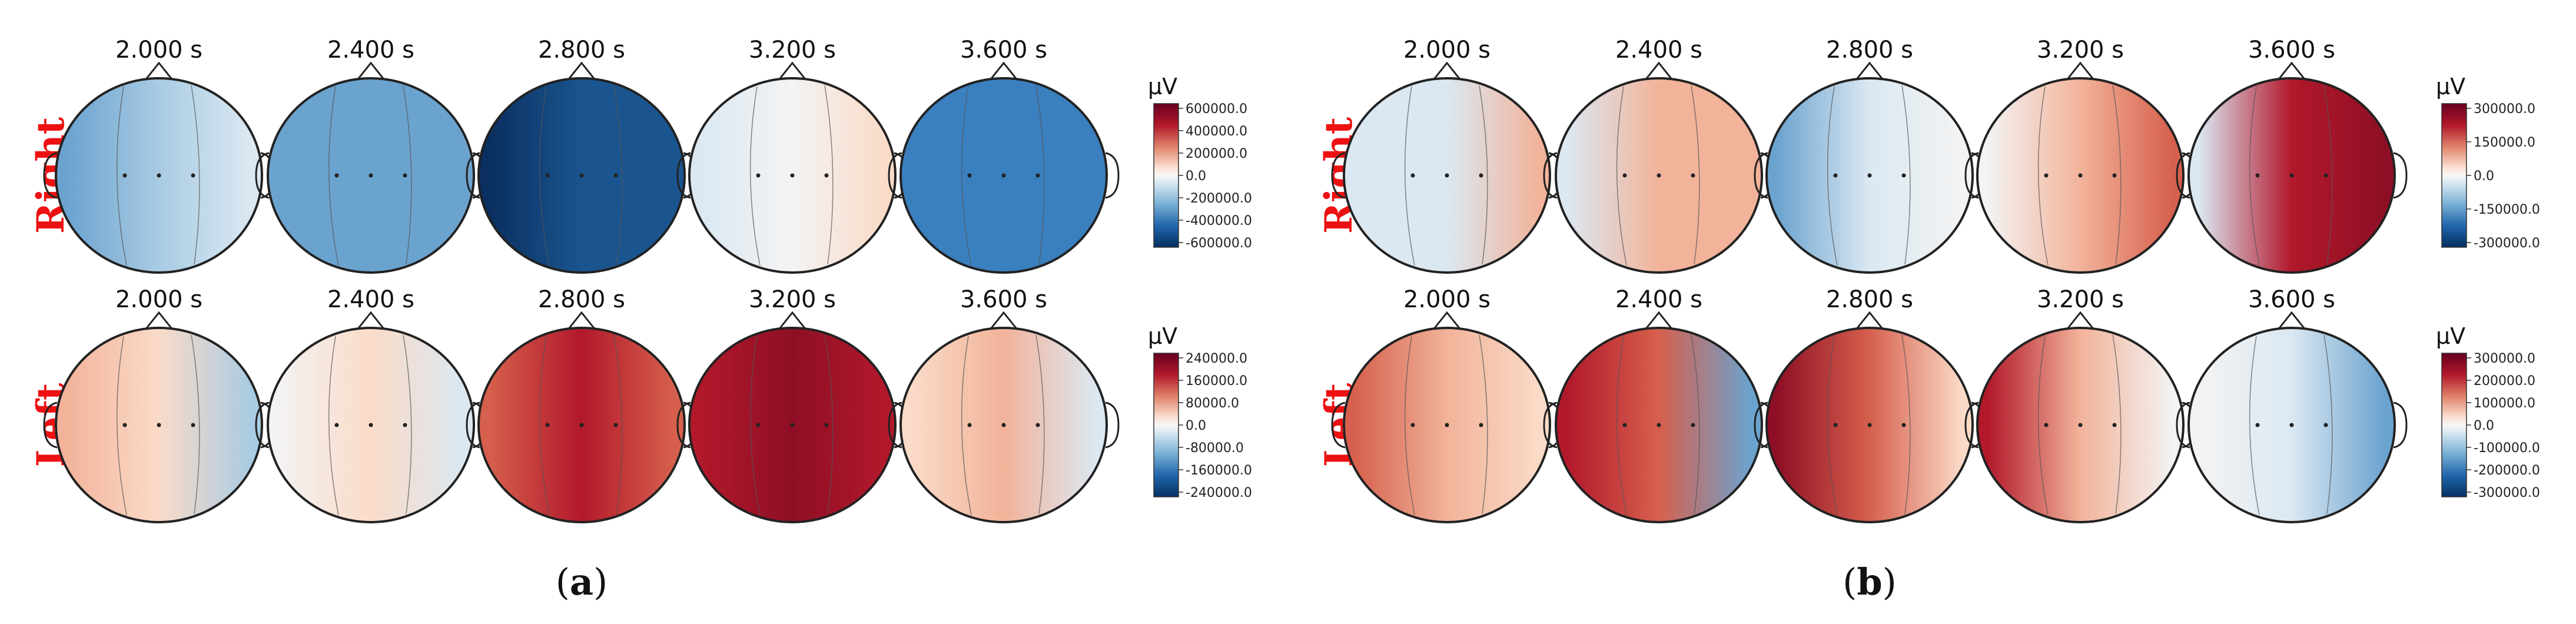 The image size is (2576, 624). What do you see at coordinates (1447, 155) in the screenshot?
I see `topomap-head: 2.000 s` at bounding box center [1447, 155].